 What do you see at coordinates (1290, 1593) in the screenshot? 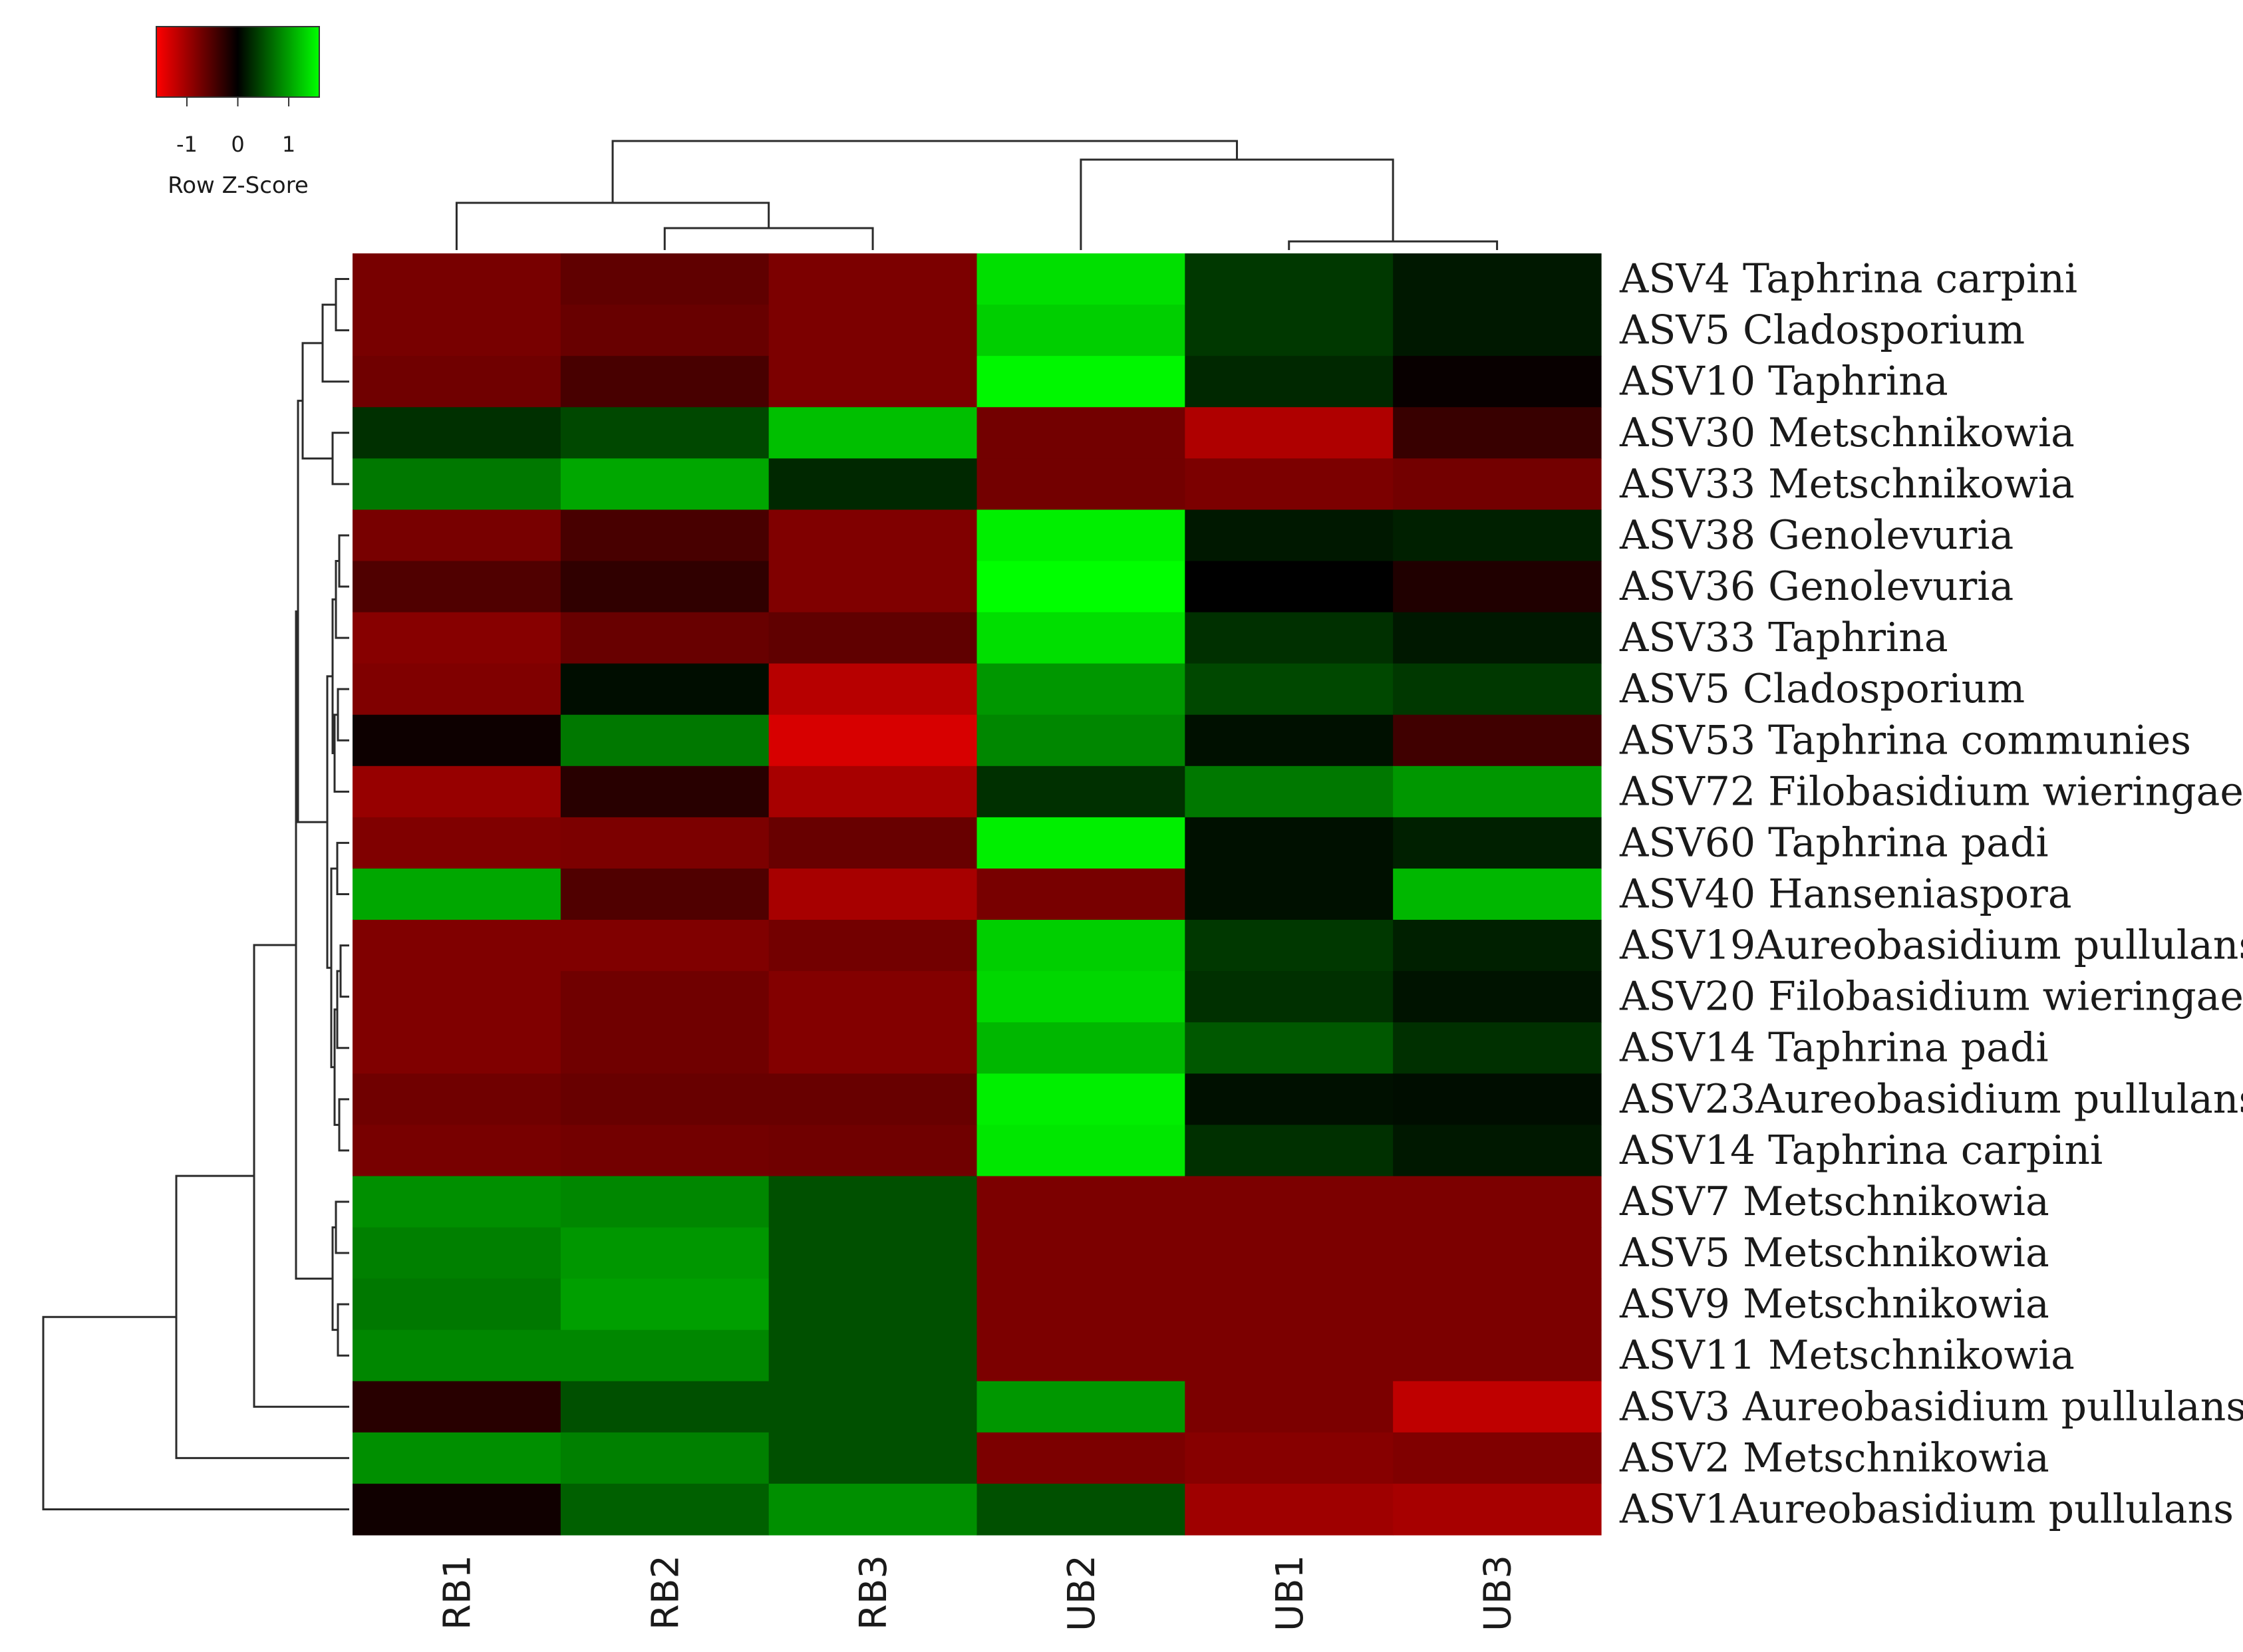
I see `column-label: UB1` at bounding box center [1290, 1593].